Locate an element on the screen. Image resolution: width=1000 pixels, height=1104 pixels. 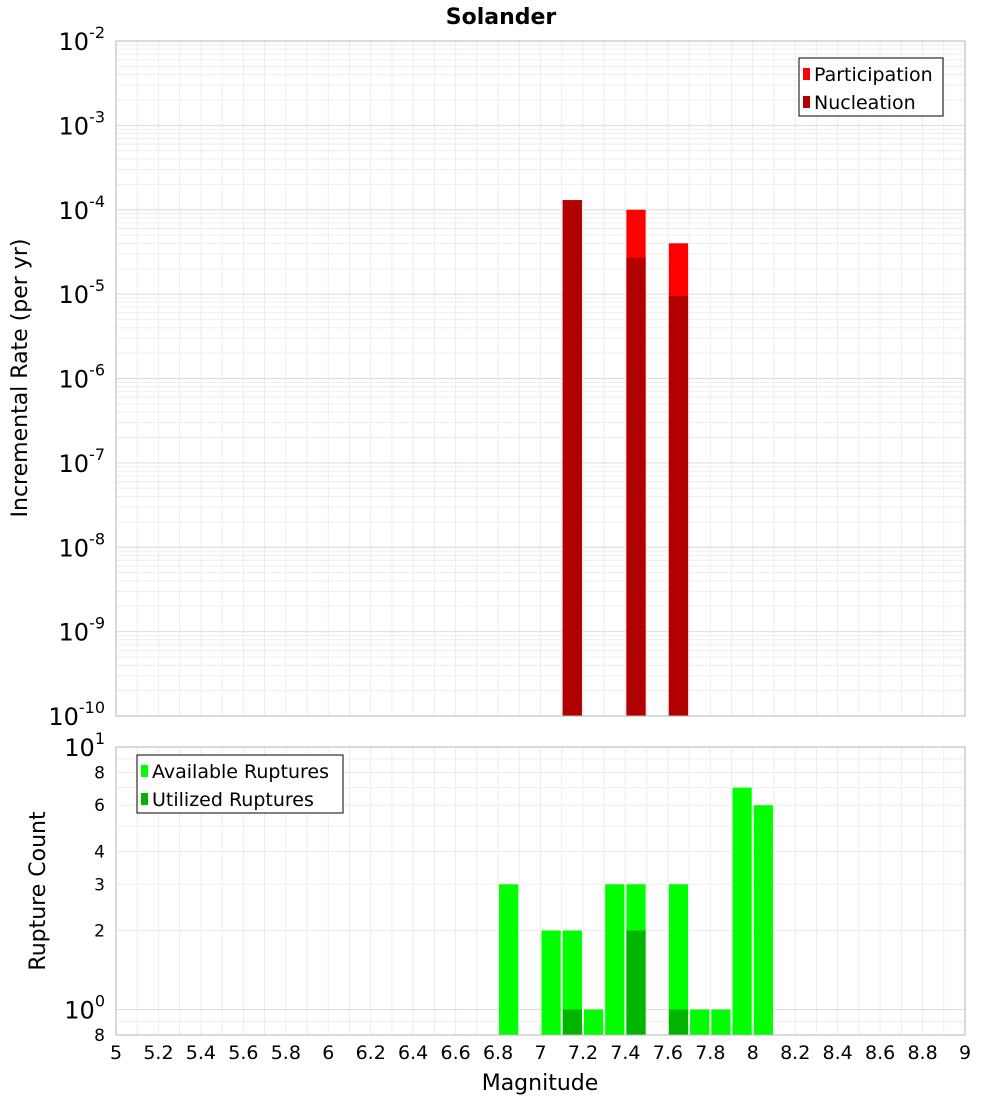
x-tick-label: 7.4 is located at coordinates (625, 1053).